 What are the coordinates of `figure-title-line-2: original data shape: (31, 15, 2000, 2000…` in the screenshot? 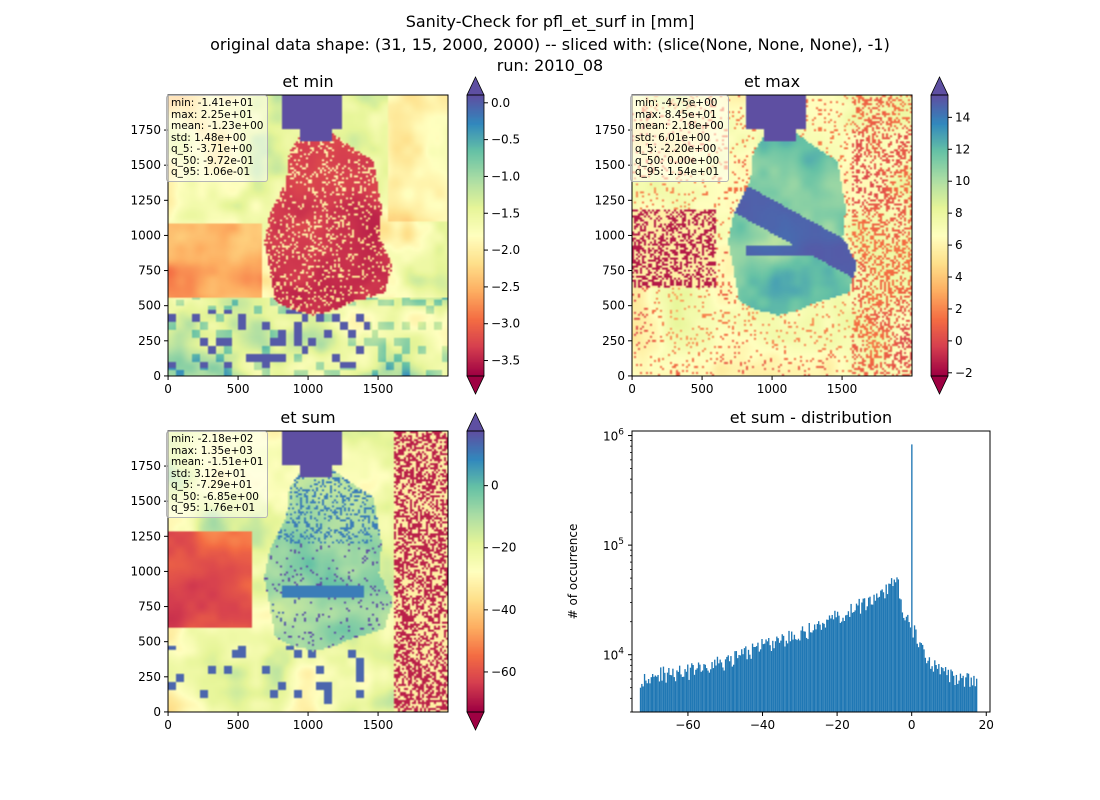 It's located at (550, 44).